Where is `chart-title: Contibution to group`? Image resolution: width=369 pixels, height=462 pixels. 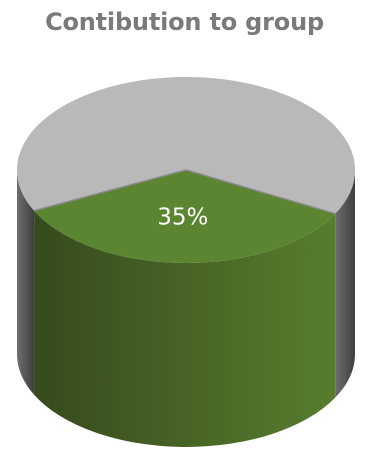 chart-title: Contibution to group is located at coordinates (184, 22).